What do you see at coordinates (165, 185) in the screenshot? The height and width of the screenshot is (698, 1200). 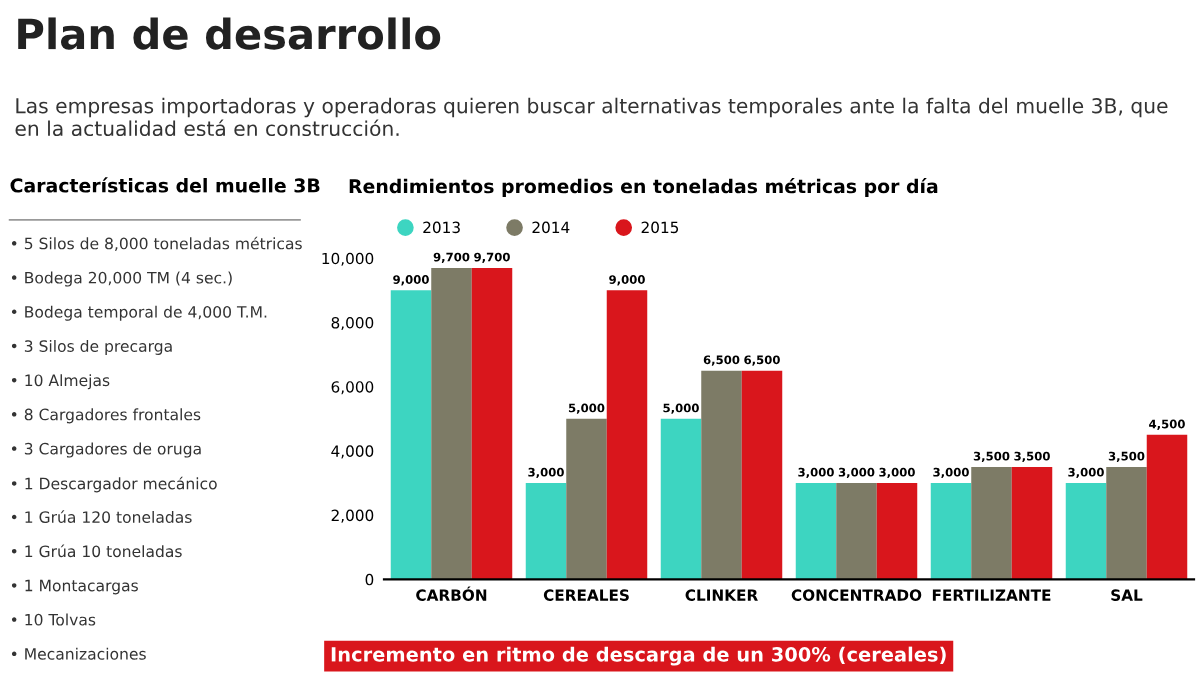 I see `text: Características del muelle 3B` at bounding box center [165, 185].